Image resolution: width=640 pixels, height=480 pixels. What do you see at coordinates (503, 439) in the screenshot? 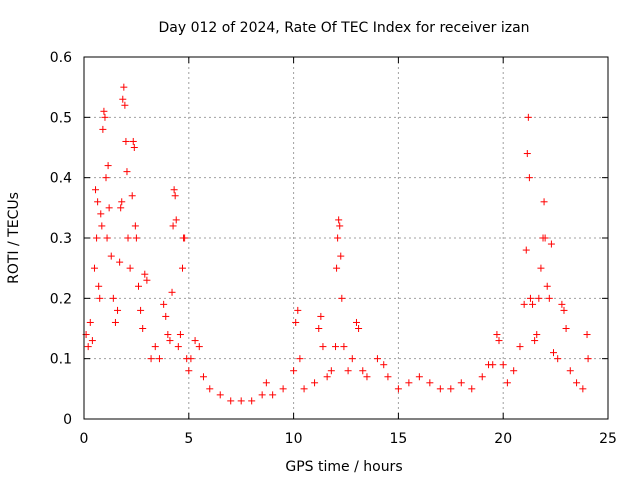
I see `x-tick-label: 20` at bounding box center [503, 439].